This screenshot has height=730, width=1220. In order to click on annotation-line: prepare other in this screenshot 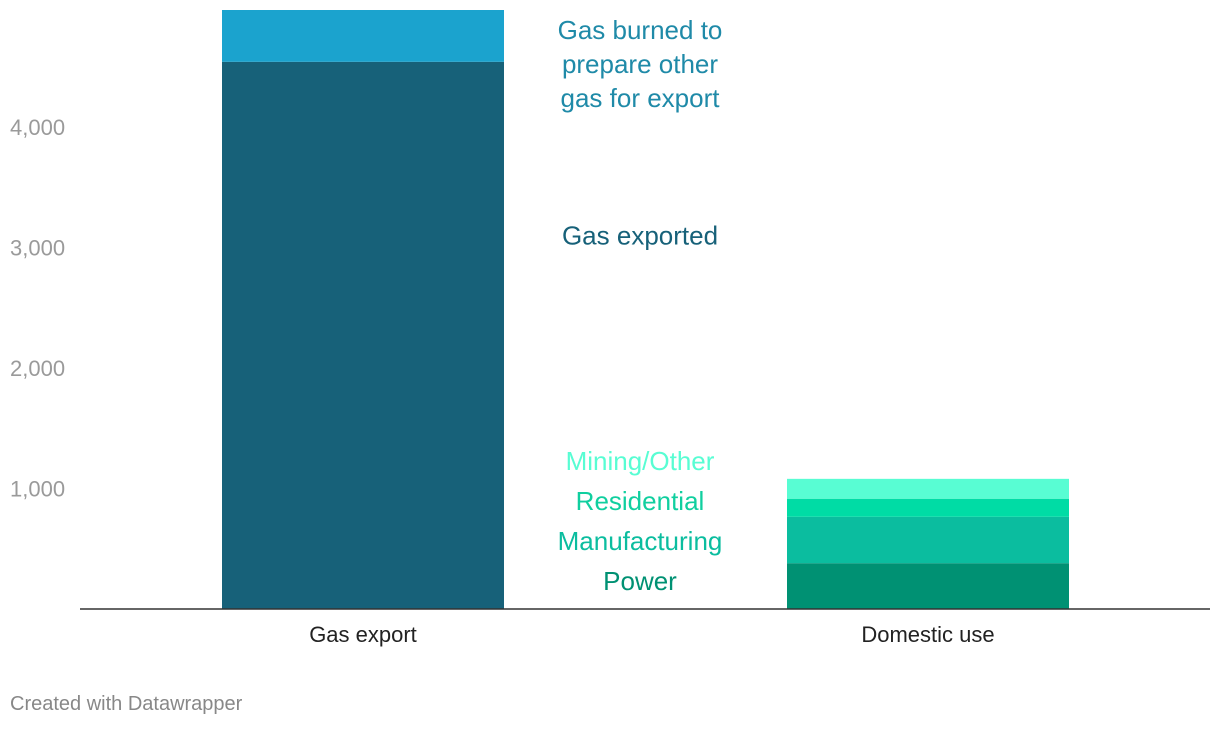, I will do `click(640, 64)`.